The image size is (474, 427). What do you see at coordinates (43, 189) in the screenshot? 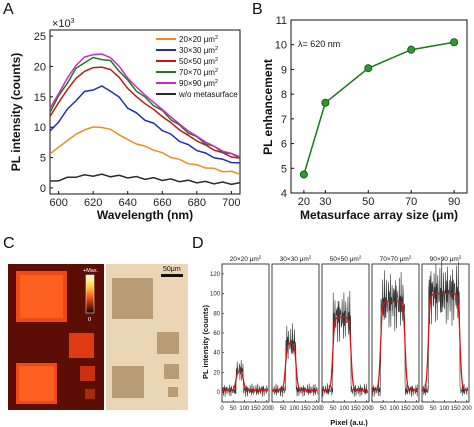
I see `y-tick-label: 0` at bounding box center [43, 189].